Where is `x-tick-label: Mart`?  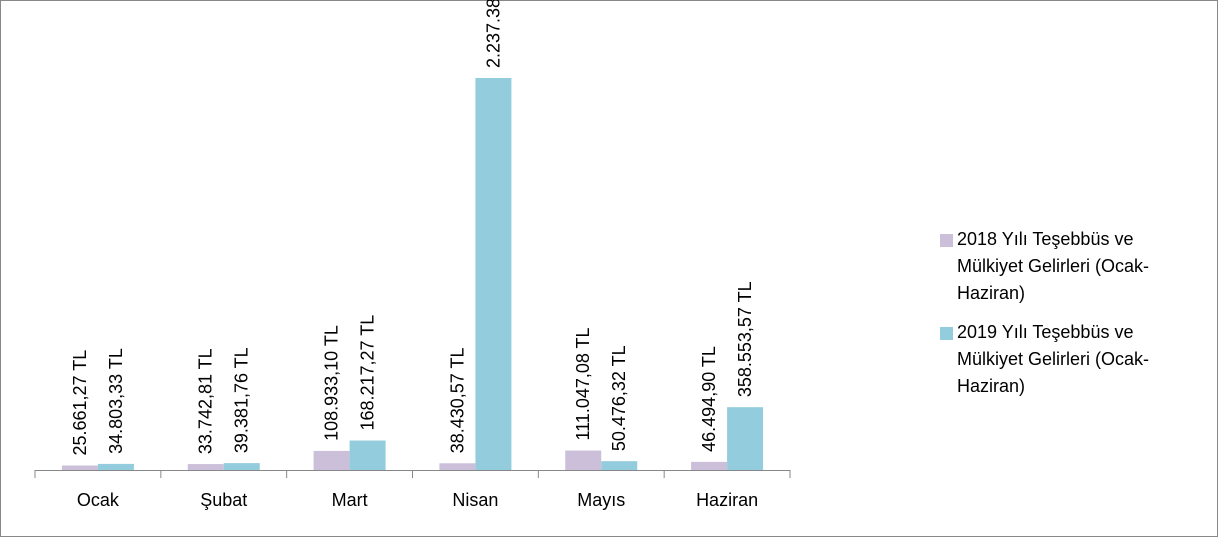 x-tick-label: Mart is located at coordinates (350, 500).